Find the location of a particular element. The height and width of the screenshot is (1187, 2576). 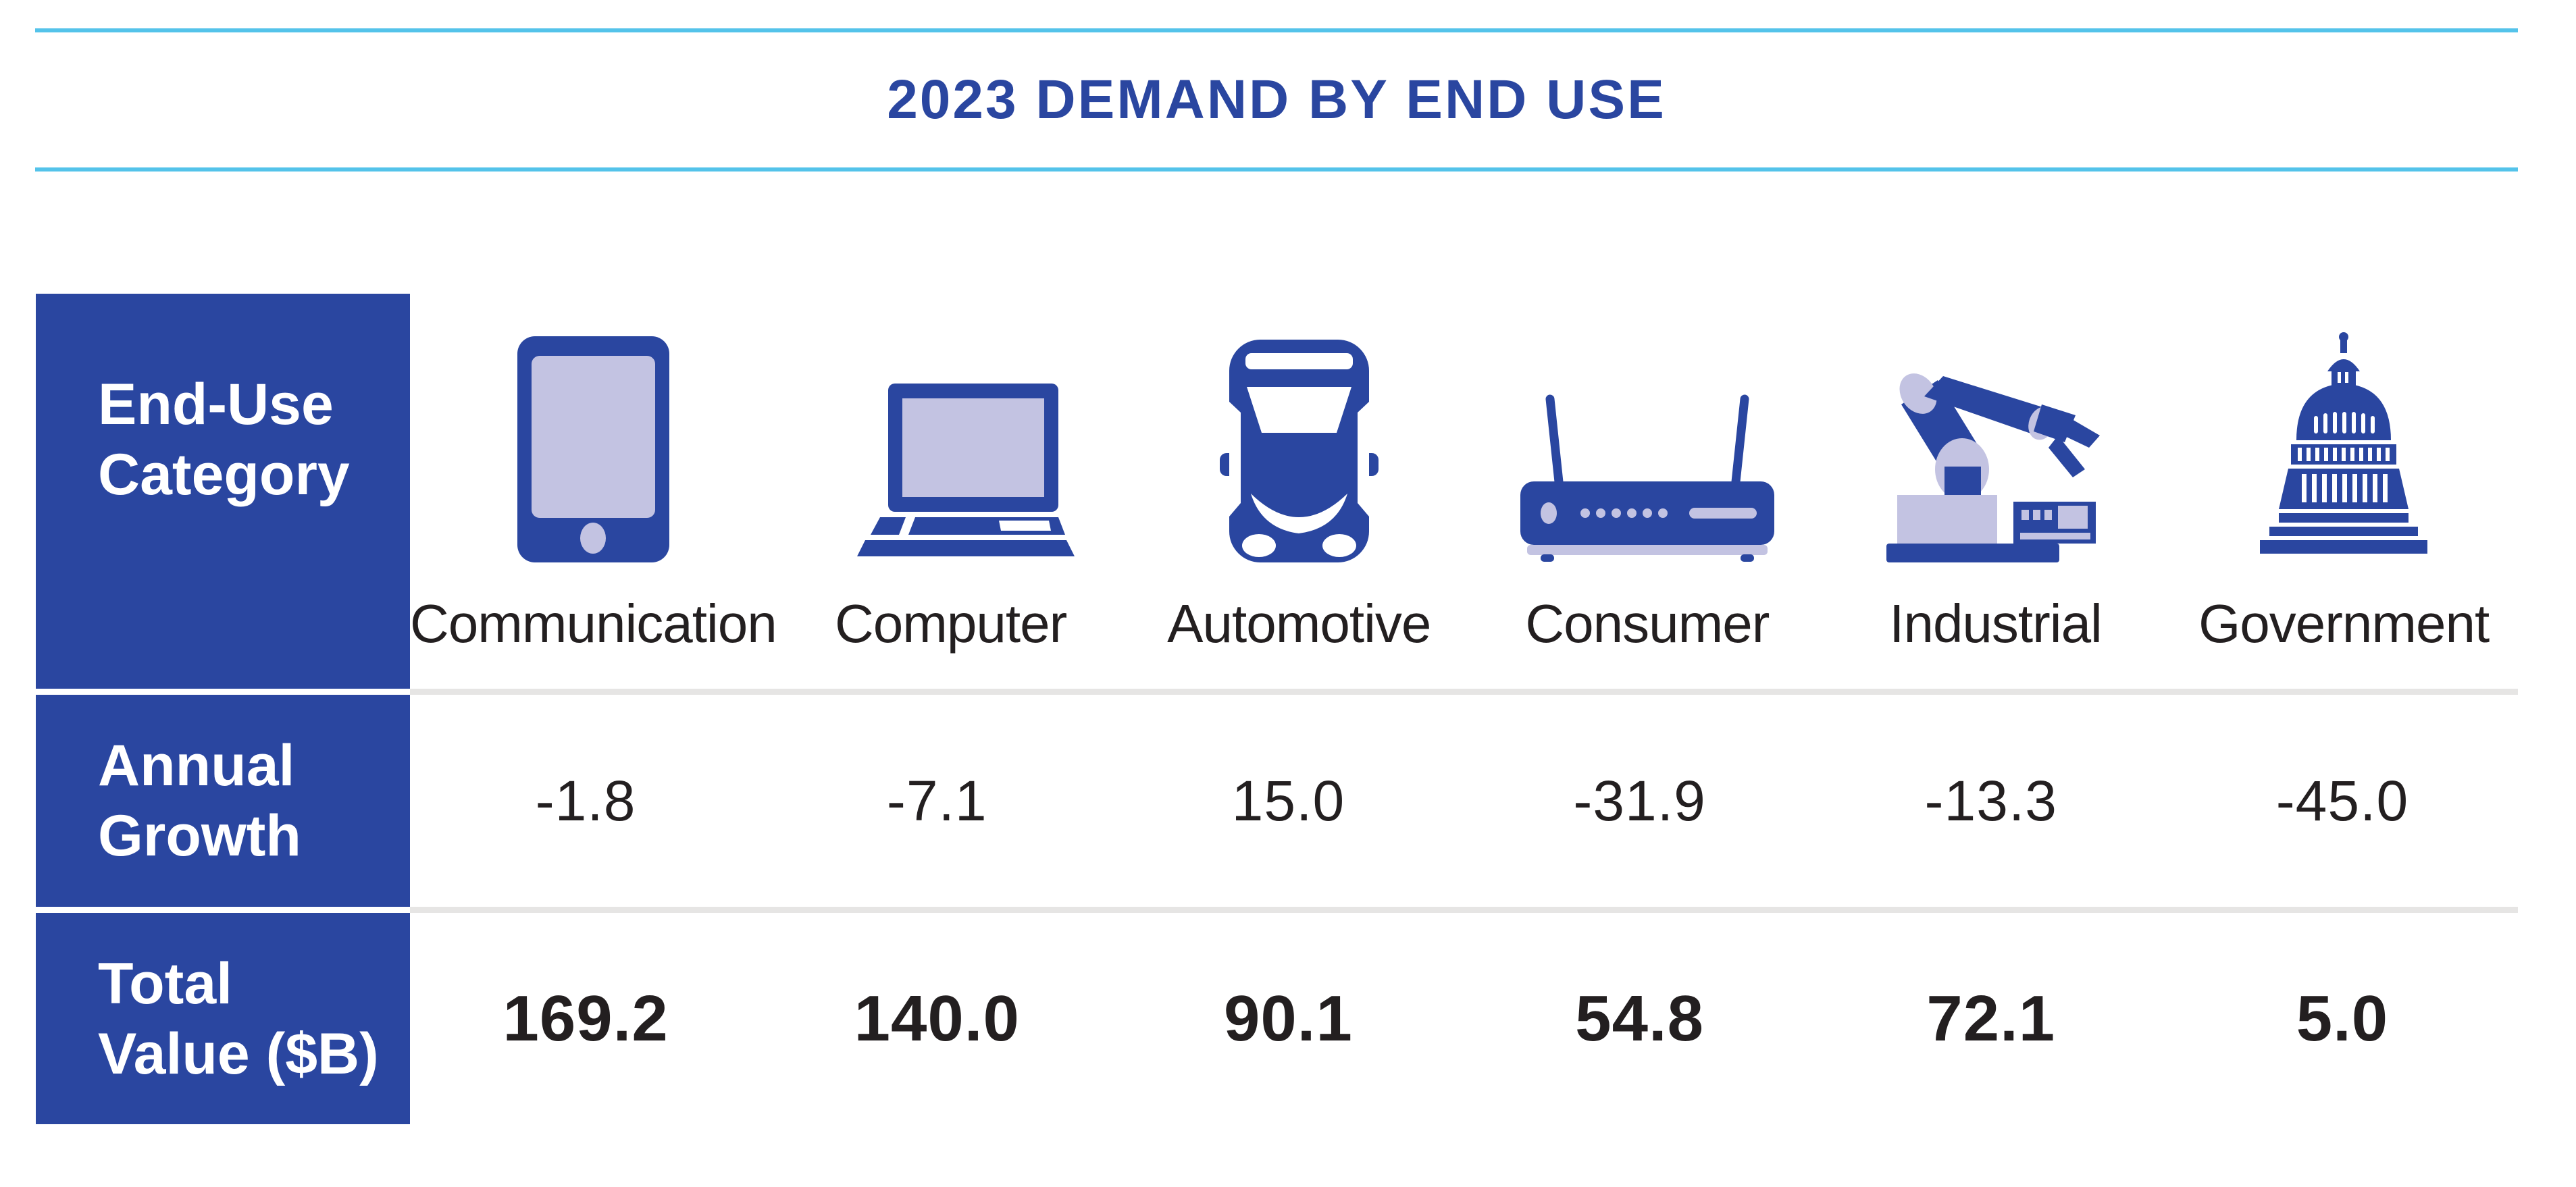

page-title: 2023 DEMAND BY END USE is located at coordinates (1276, 99).